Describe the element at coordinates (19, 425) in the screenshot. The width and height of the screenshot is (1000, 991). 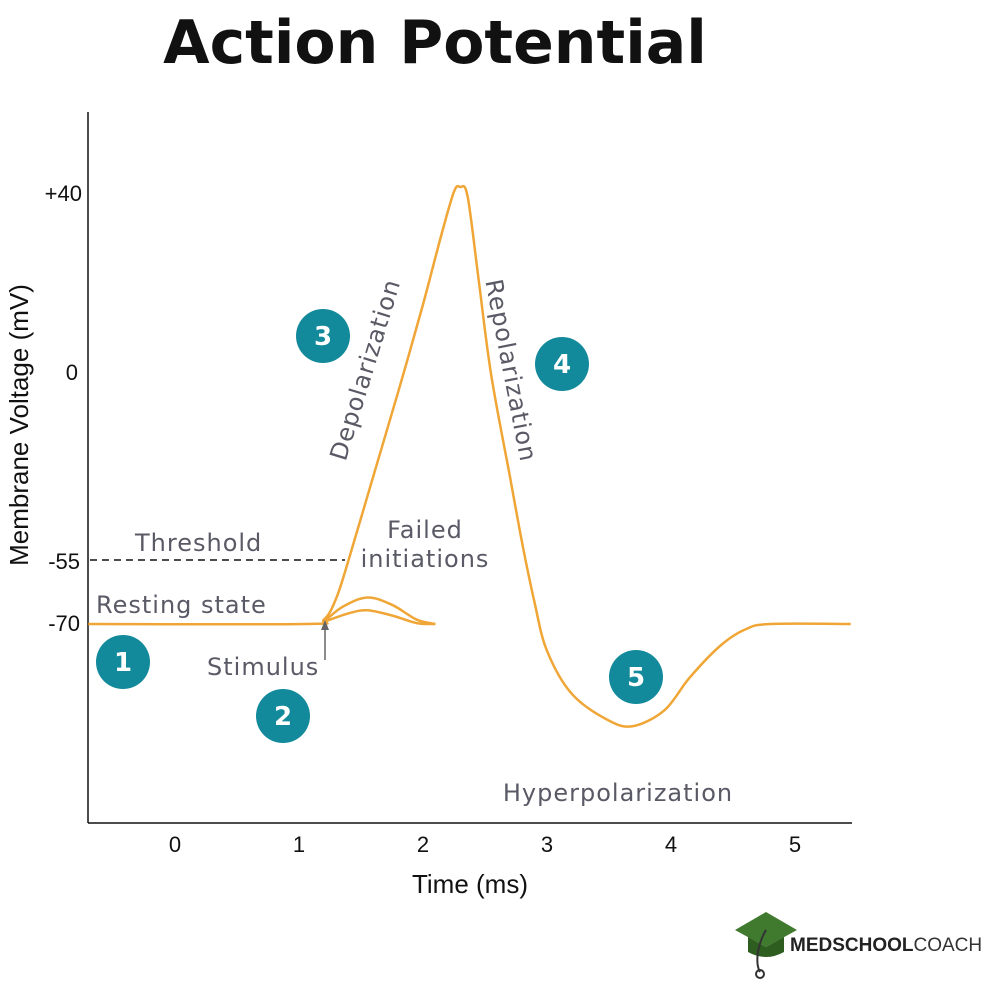
I see `y-axis-label: Membrane Voltage (mV)` at that location.